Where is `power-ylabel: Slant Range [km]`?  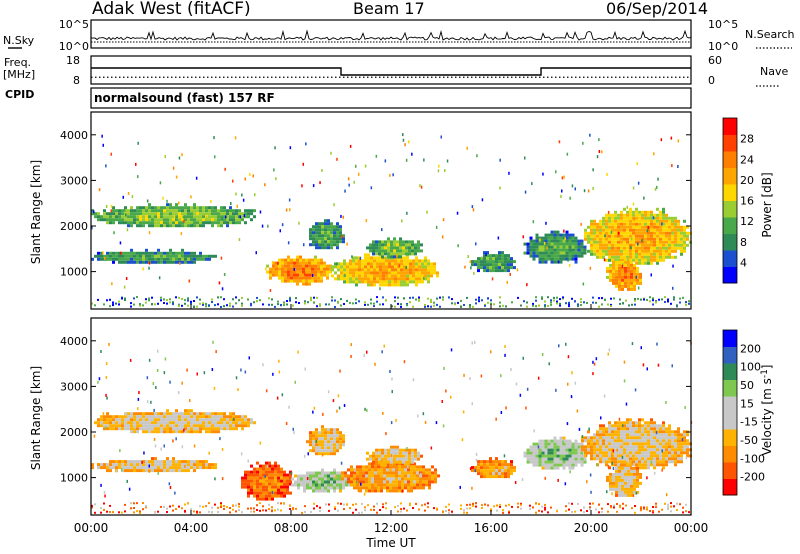 power-ylabel: Slant Range [km] is located at coordinates (36, 212).